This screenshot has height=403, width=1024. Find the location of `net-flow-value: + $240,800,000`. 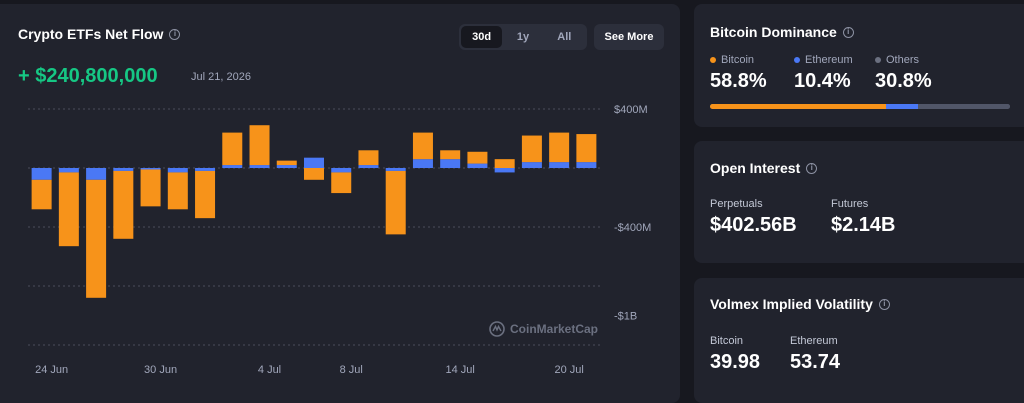

net-flow-value: + $240,800,000 is located at coordinates (88, 76).